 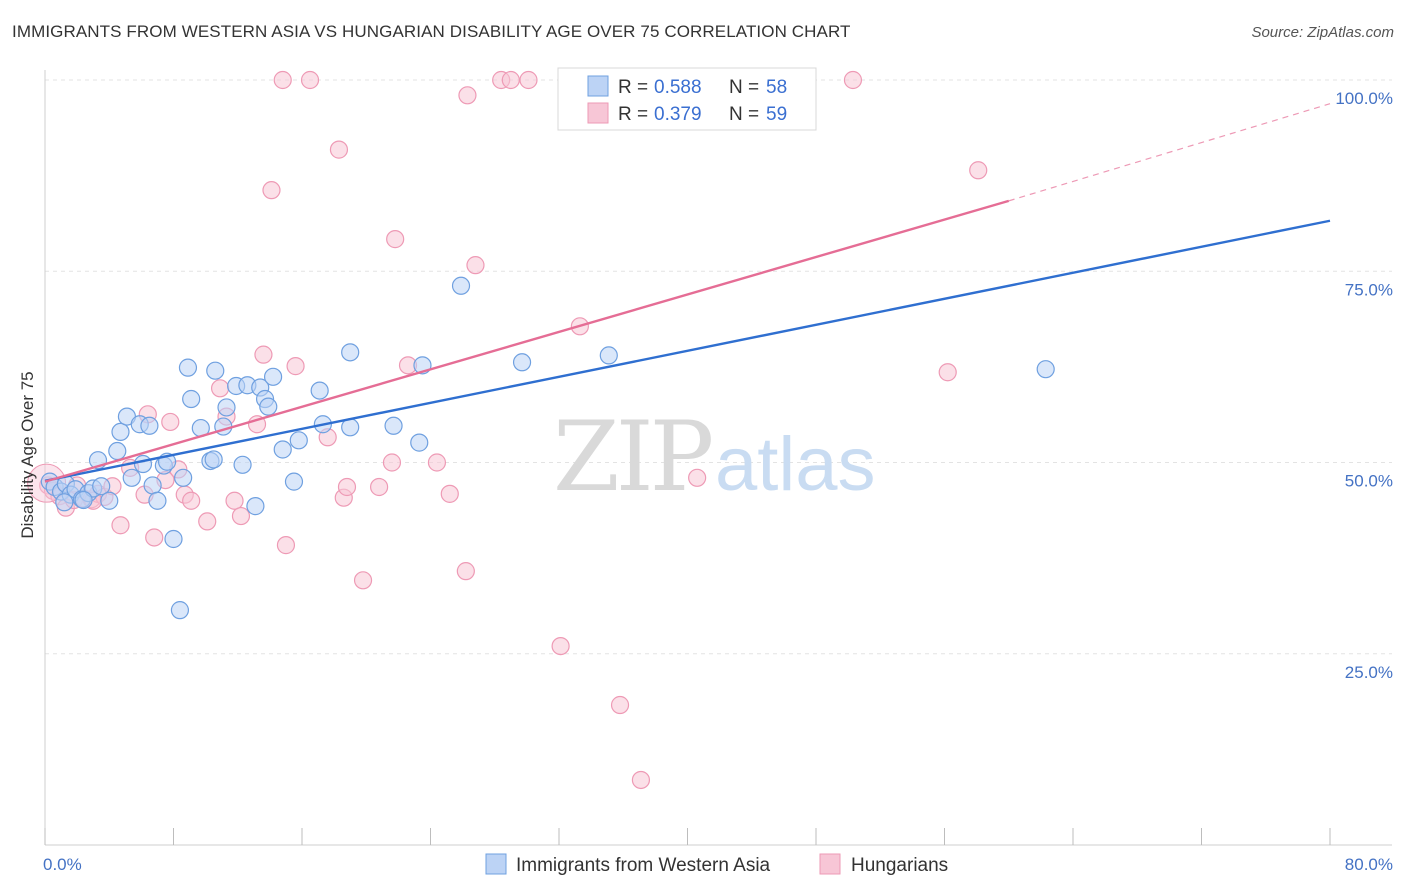 What do you see at coordinates (795, 464) in the screenshot?
I see `watermark-atlas: atlas` at bounding box center [795, 464].